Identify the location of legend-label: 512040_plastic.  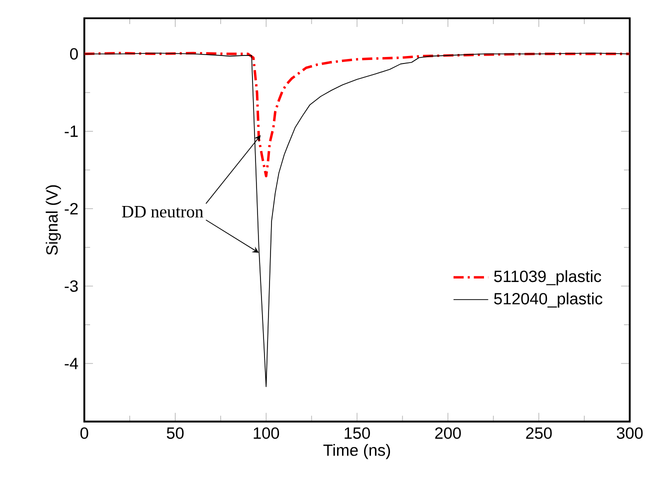
(548, 300).